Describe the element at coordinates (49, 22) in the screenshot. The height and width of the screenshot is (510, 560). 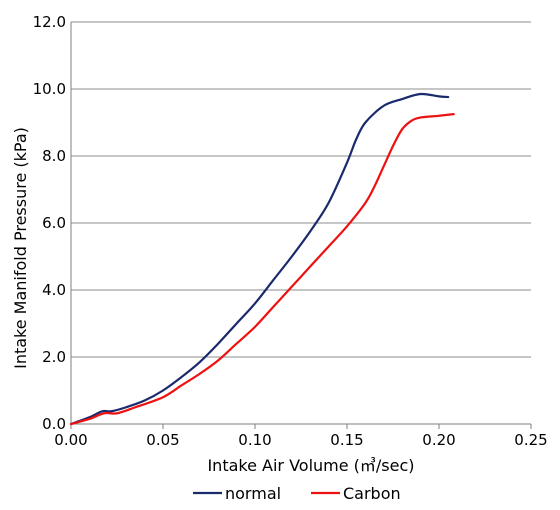
I see `y-tick-label: 12.0` at that location.